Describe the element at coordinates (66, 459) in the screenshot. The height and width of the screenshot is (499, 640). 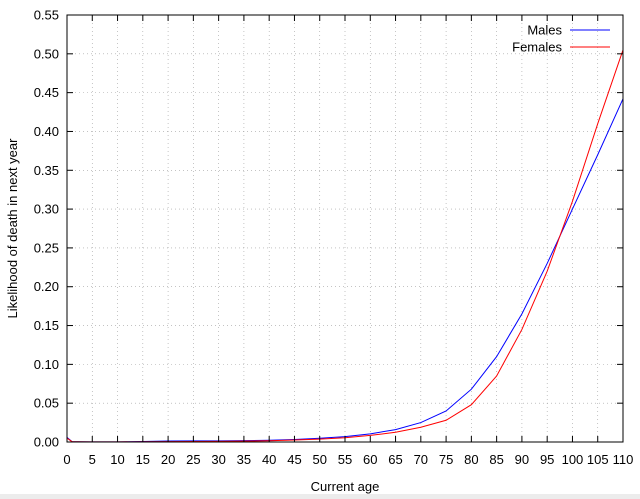
I see `x-tick-label: 0` at that location.